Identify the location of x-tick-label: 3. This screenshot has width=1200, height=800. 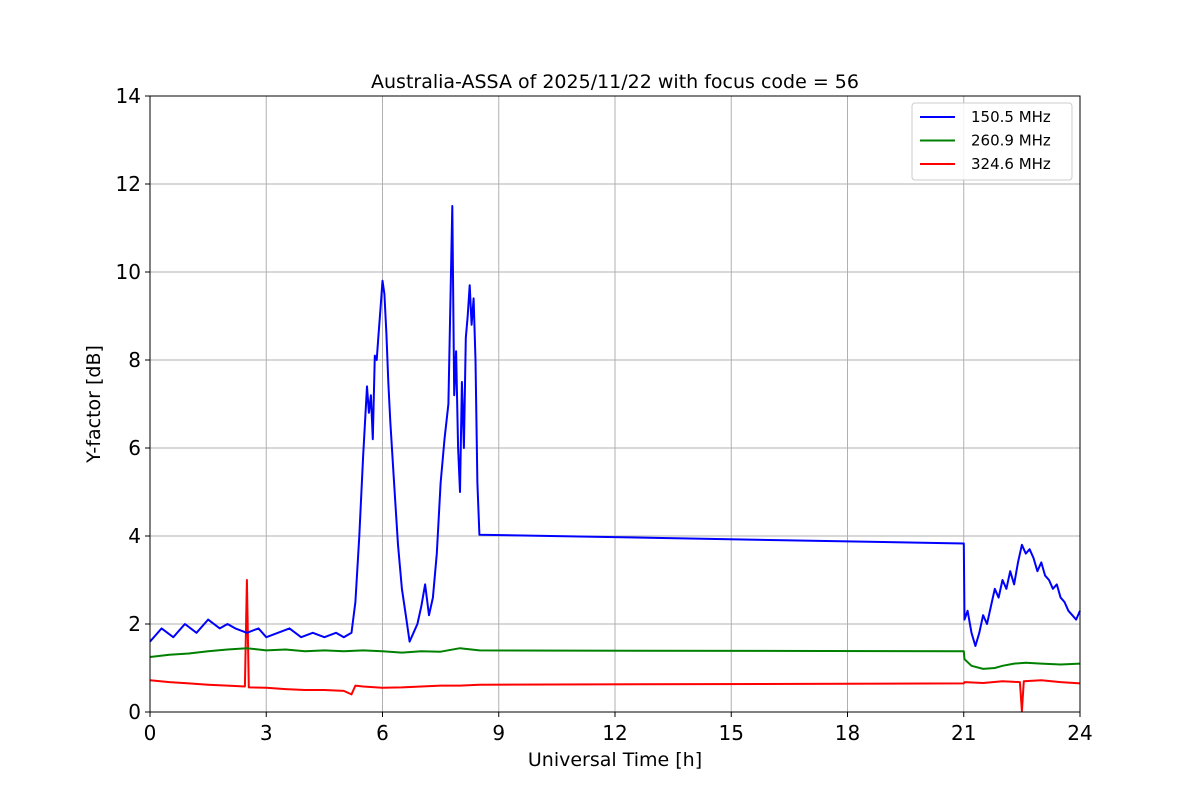
(266, 733).